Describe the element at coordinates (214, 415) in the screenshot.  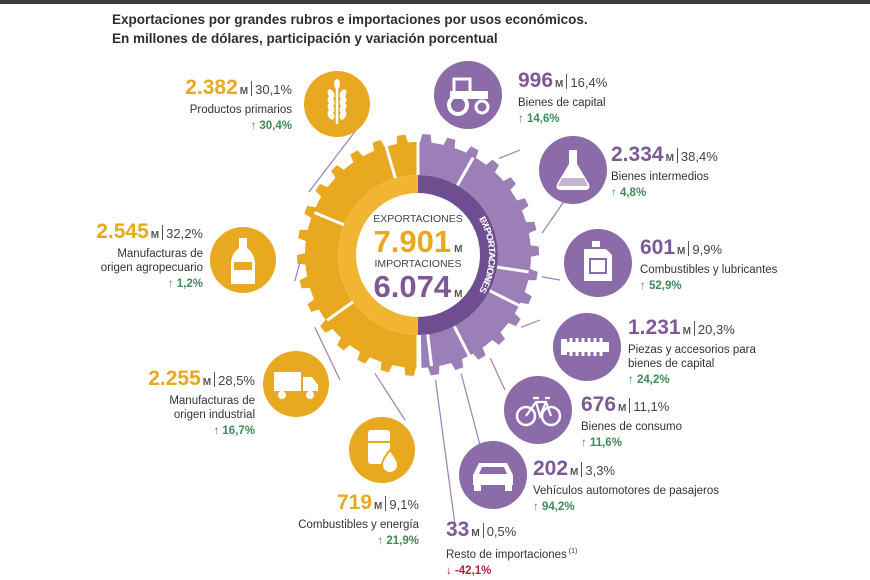
I see `item-name: origen industrial` at that location.